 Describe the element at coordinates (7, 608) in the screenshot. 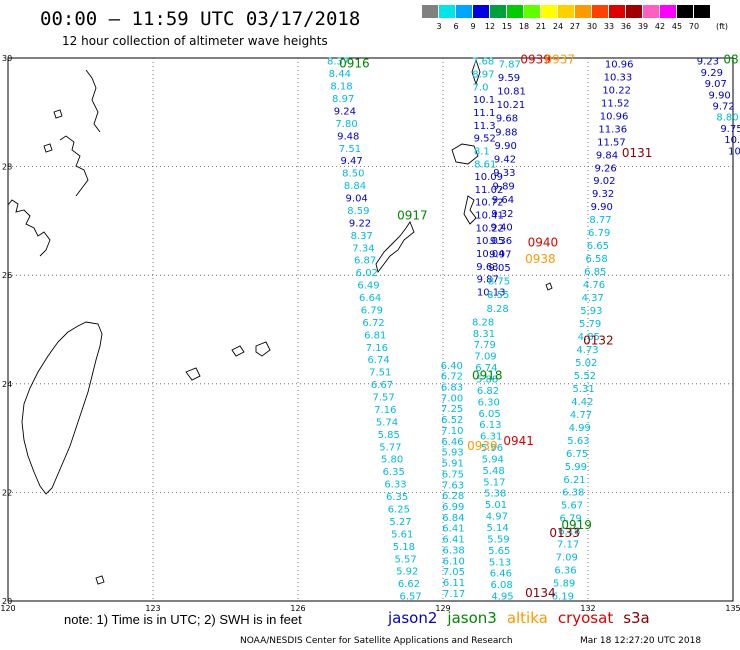

I see `longitude-label: 120` at that location.